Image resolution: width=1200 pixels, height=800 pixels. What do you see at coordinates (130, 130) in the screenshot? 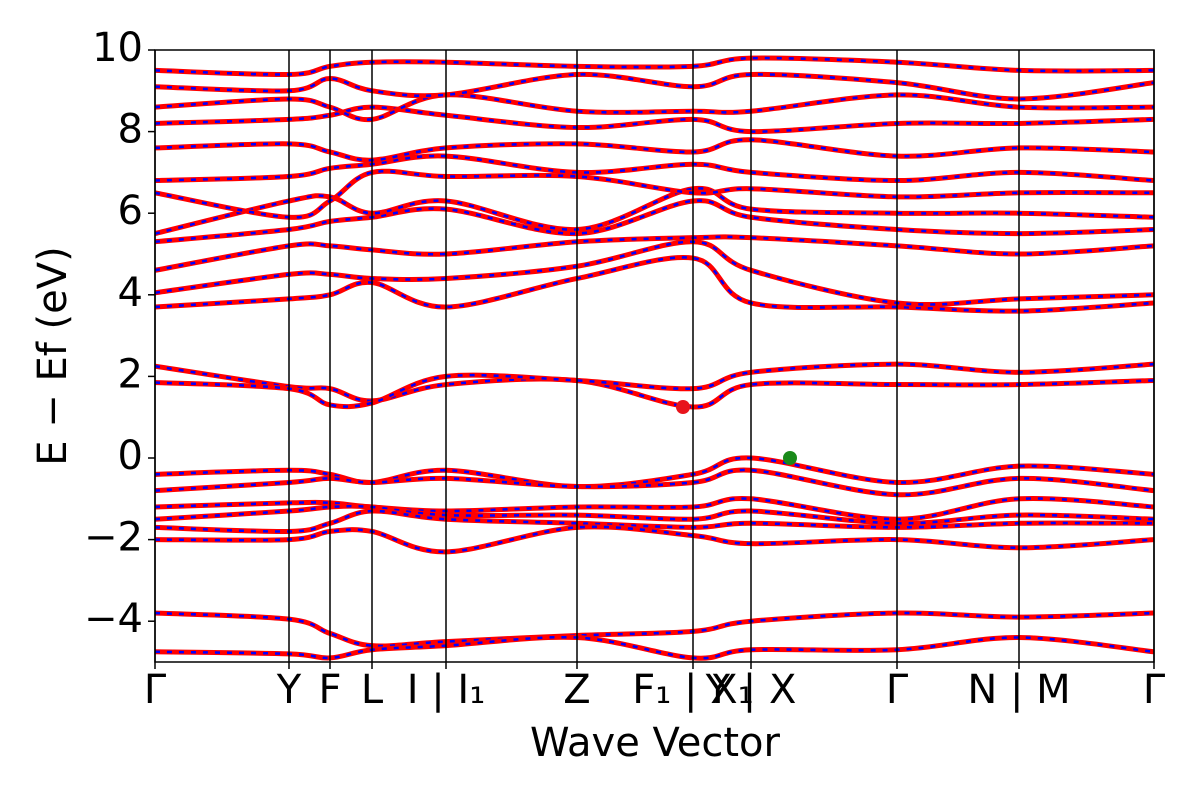
I see `y-tick-label: 8` at bounding box center [130, 130].